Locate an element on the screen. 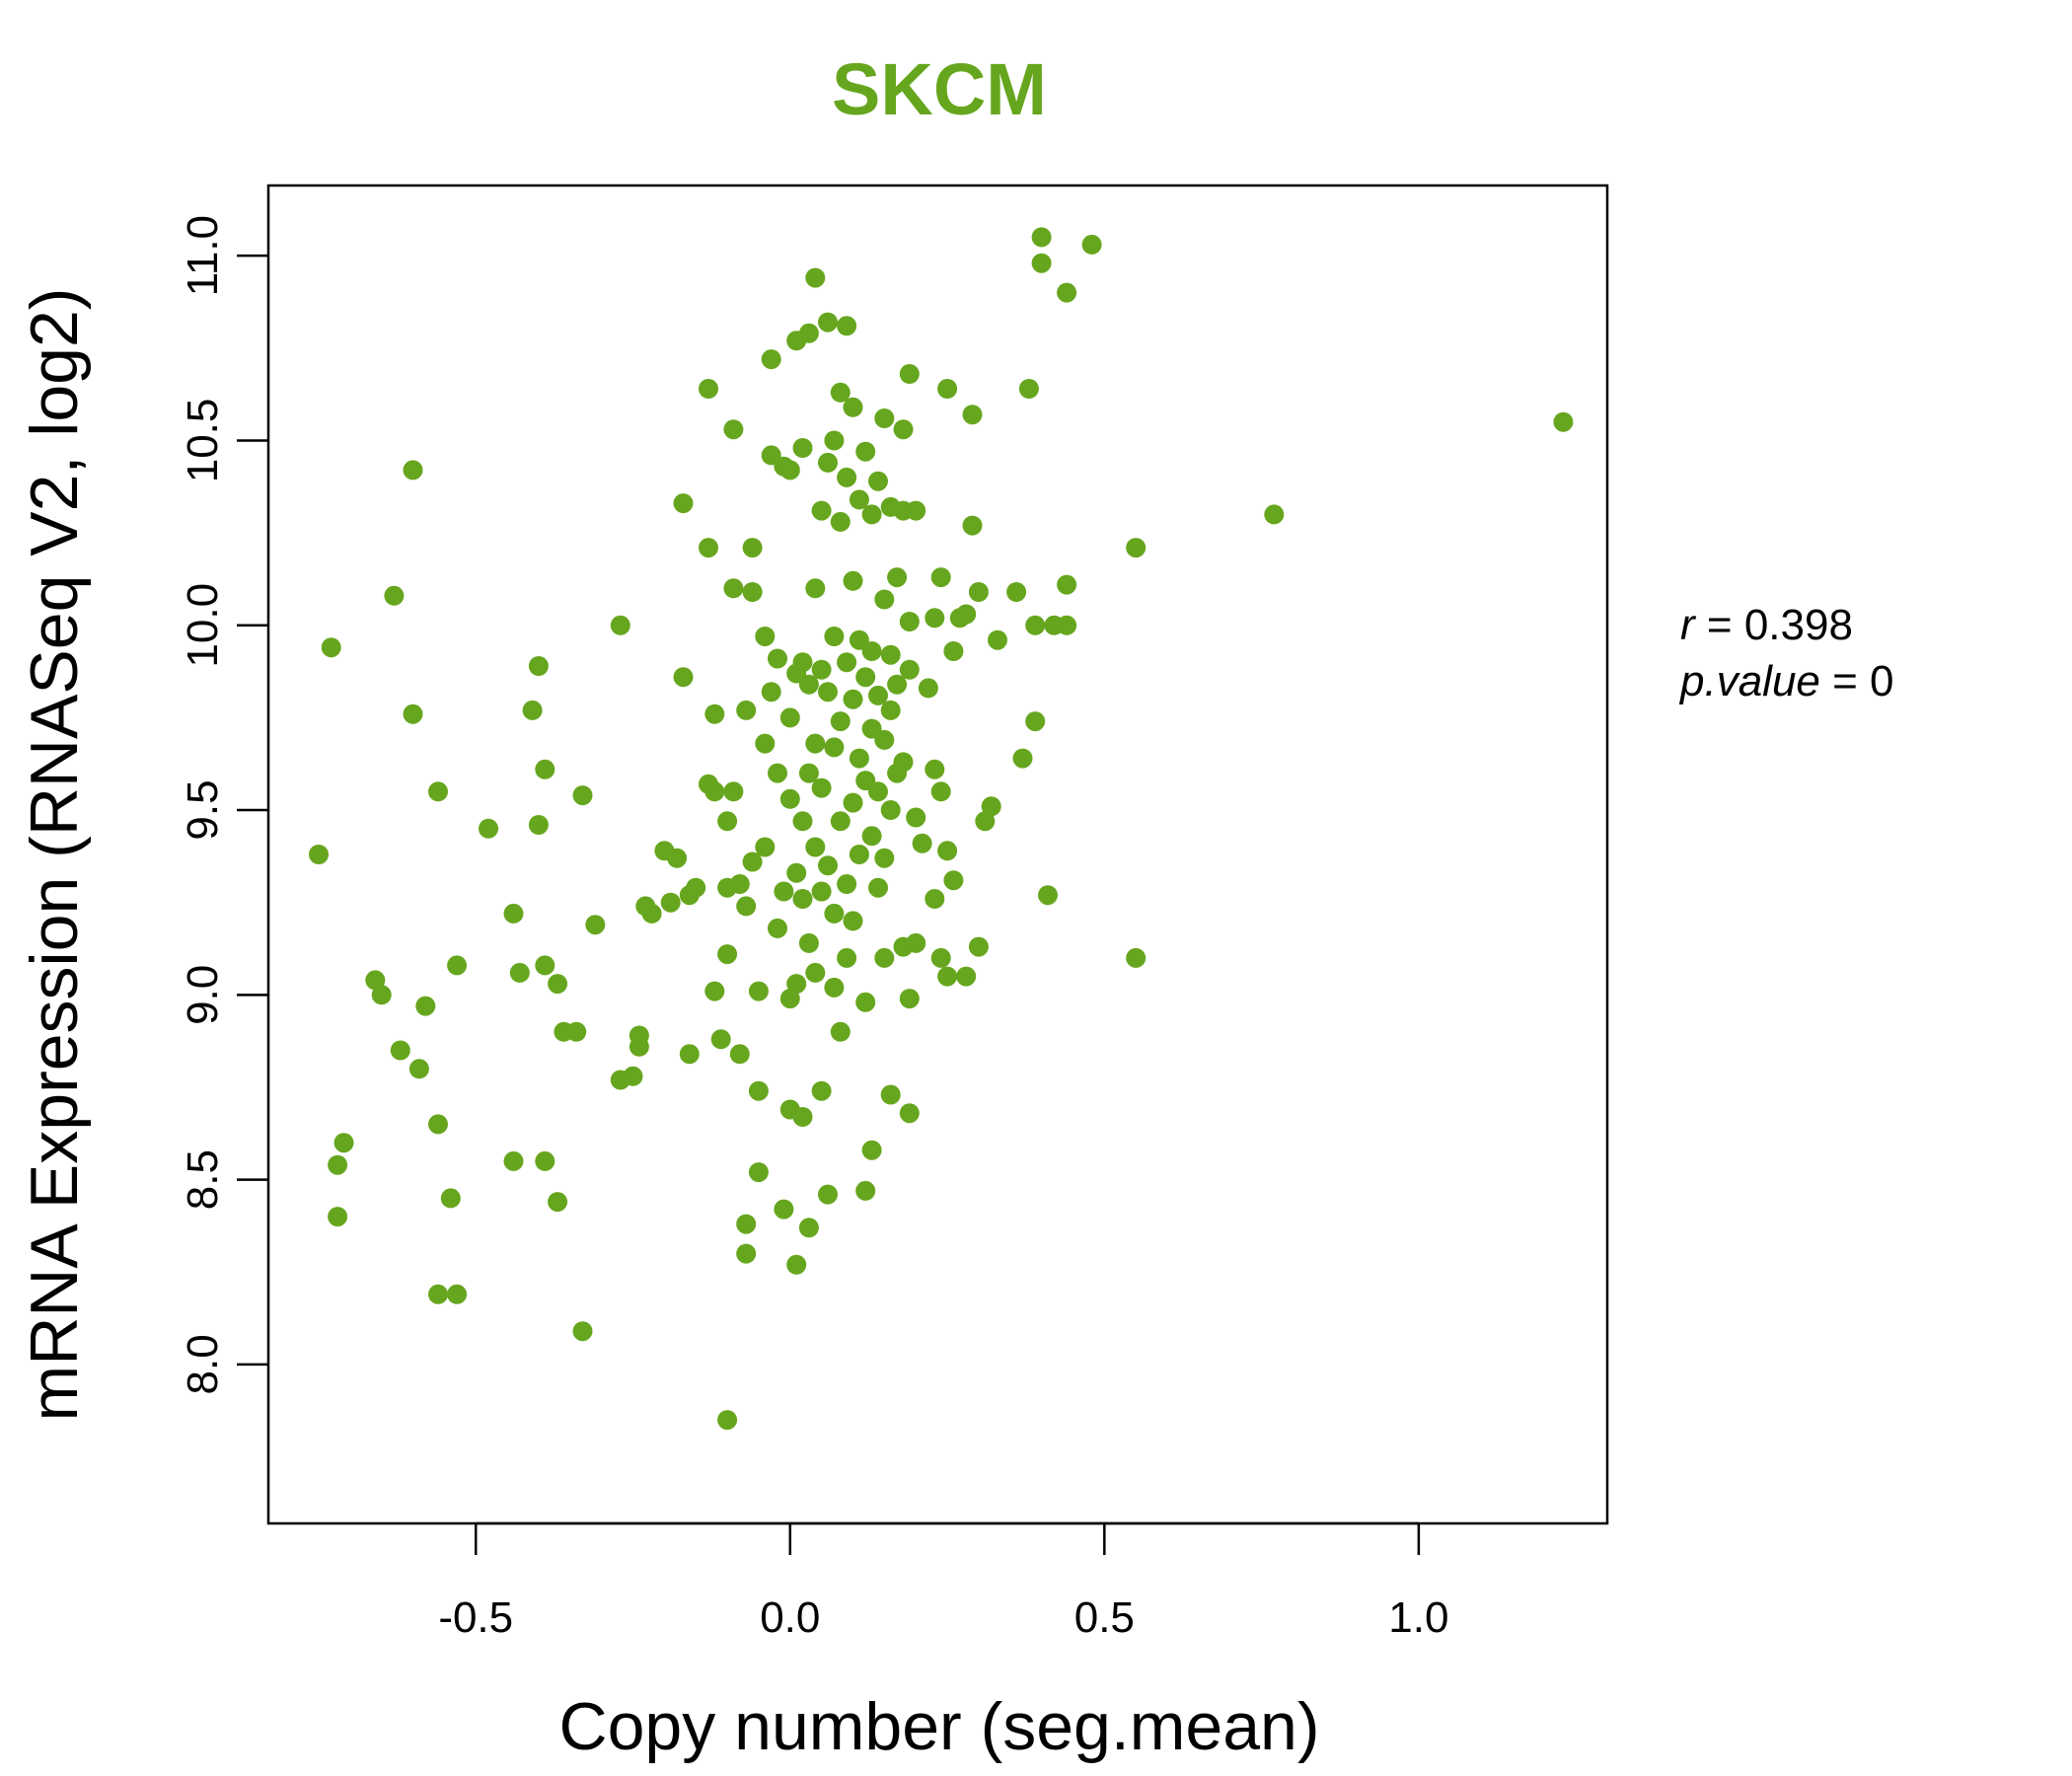  r-statistic: r = 0.398 is located at coordinates (1766, 625).